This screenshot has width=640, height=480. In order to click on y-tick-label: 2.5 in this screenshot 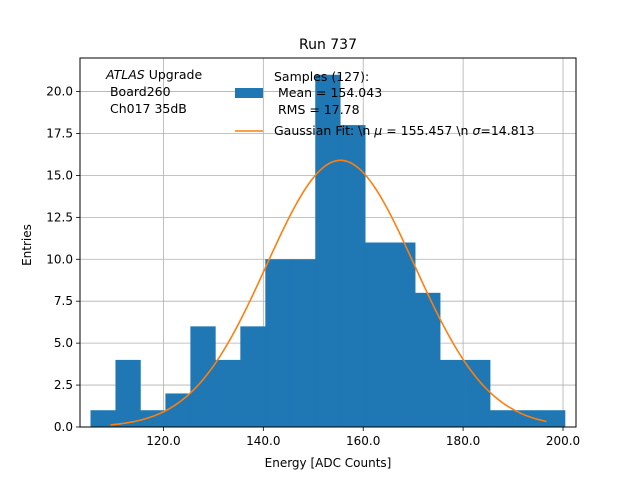, I will do `click(63, 385)`.